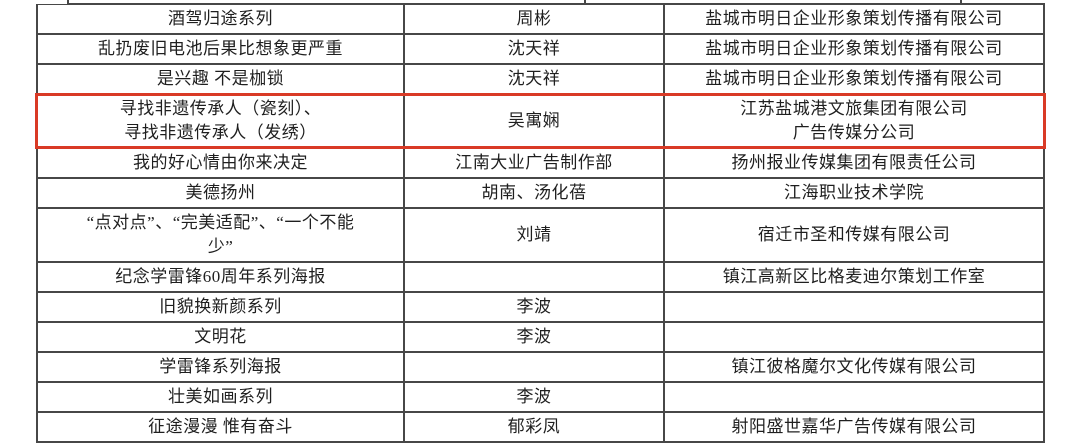 The height and width of the screenshot is (445, 1080). I want to click on author-cell: 胡南、汤化蓓, so click(534, 193).